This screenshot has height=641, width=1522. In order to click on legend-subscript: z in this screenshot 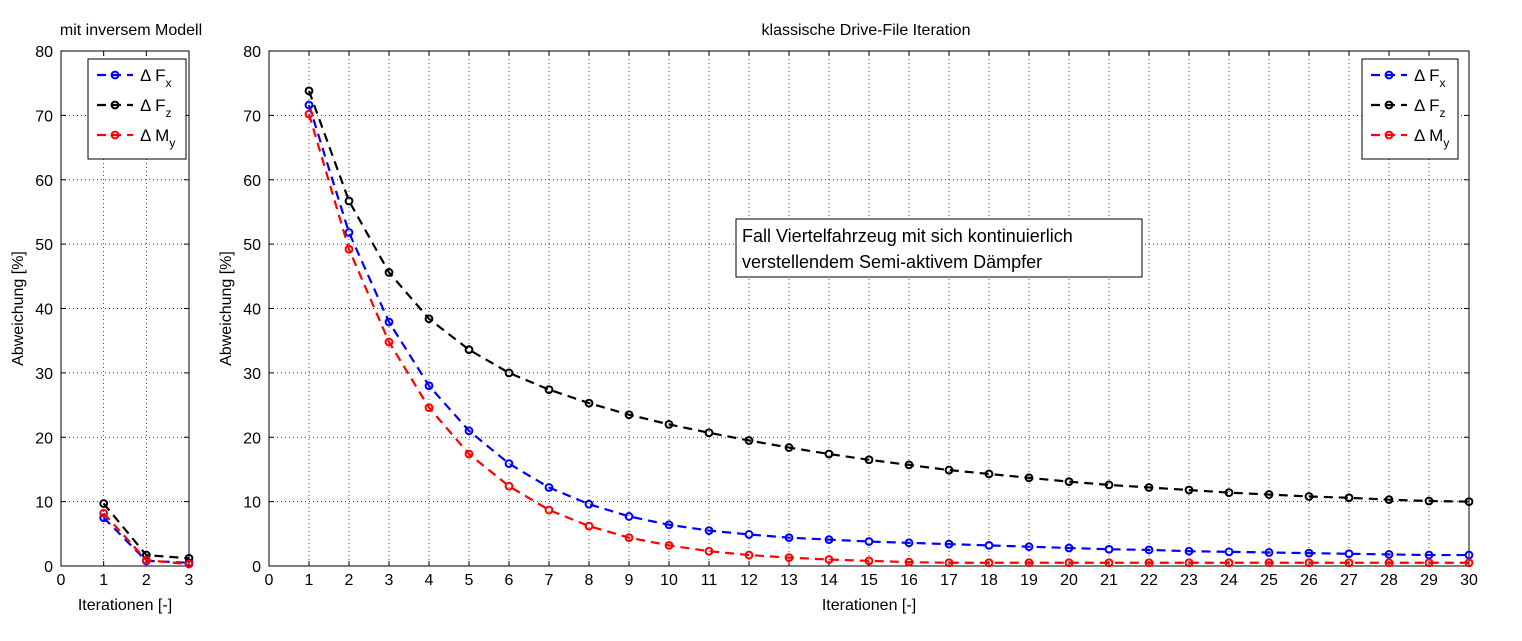, I will do `click(169, 113)`.